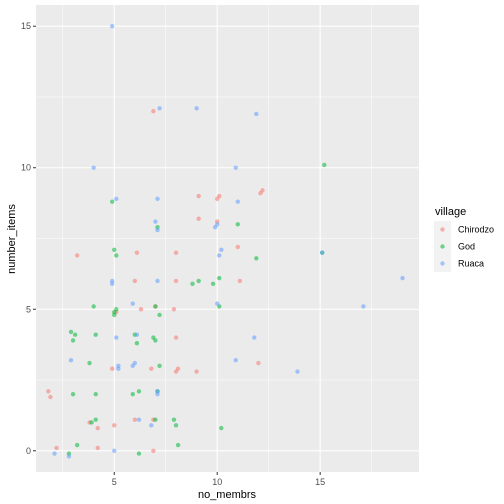 This screenshot has width=504, height=504. I want to click on legend: village Chirodzo God Ruaca, so click(464, 239).